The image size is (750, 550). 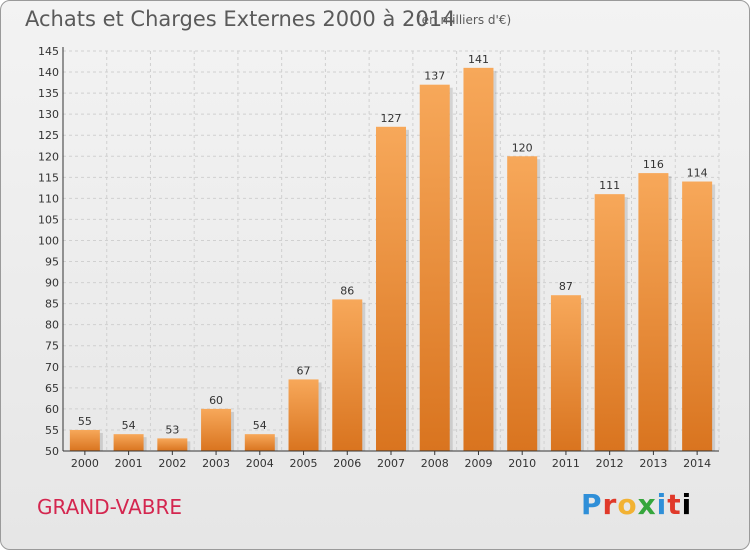 What do you see at coordinates (697, 463) in the screenshot?
I see `x-tick-label: 2014` at bounding box center [697, 463].